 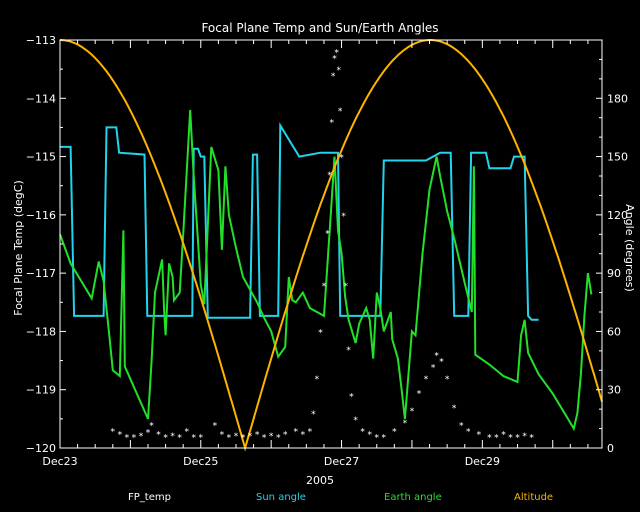 I want to click on legend-altitude: Altitude, so click(x=534, y=497).